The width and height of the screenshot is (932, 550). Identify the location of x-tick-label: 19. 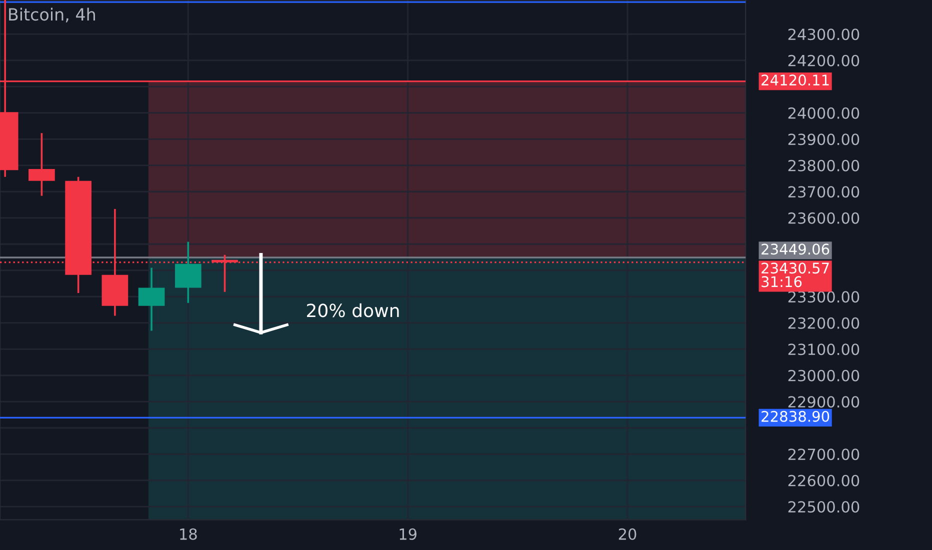
(408, 534).